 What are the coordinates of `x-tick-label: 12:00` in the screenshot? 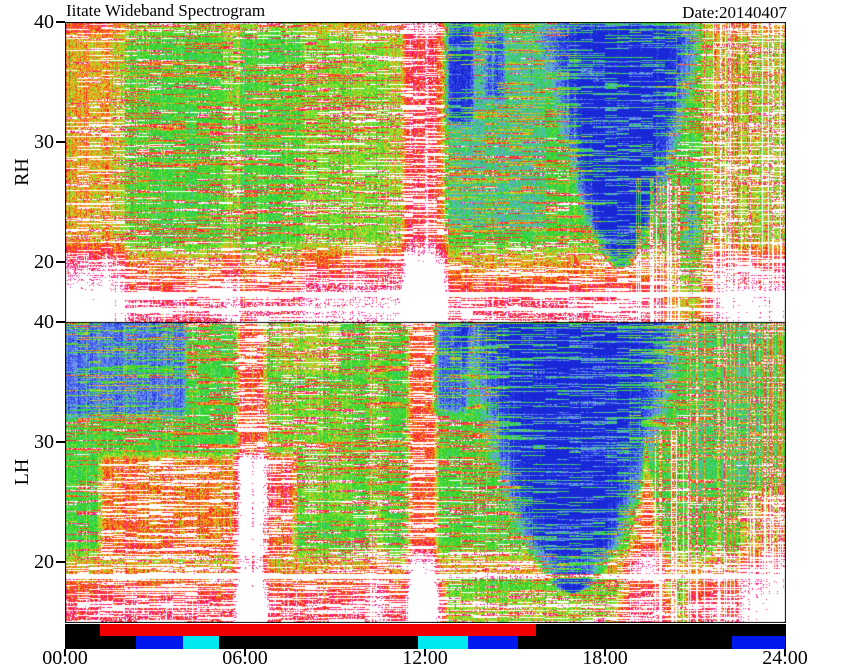 It's located at (425, 657).